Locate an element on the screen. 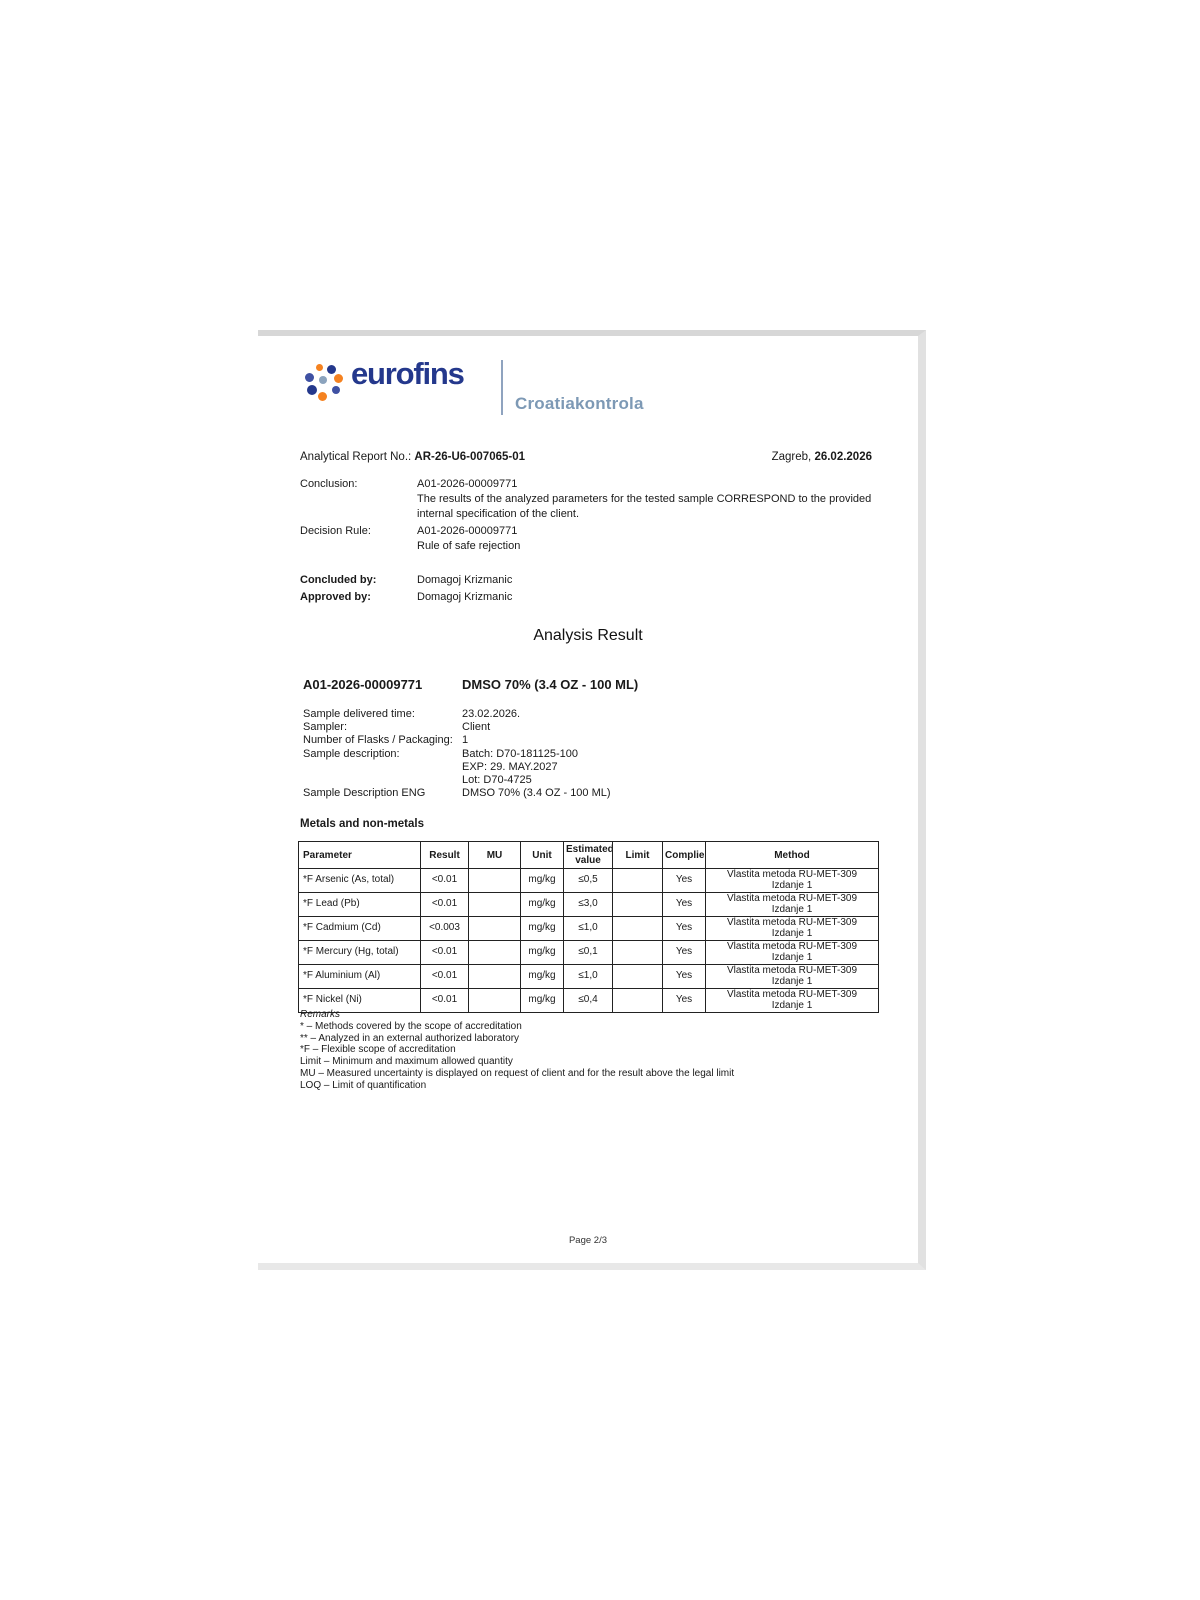 The height and width of the screenshot is (1600, 1200). approved-by-label: Approved by: is located at coordinates (335, 597).